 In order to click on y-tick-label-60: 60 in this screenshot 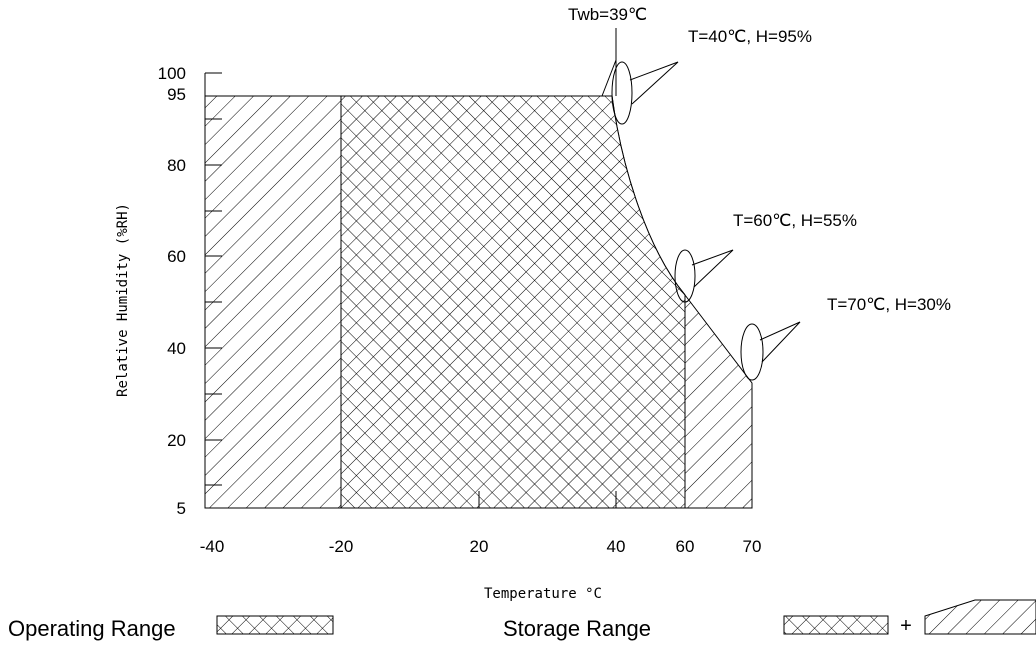, I will do `click(176, 256)`.